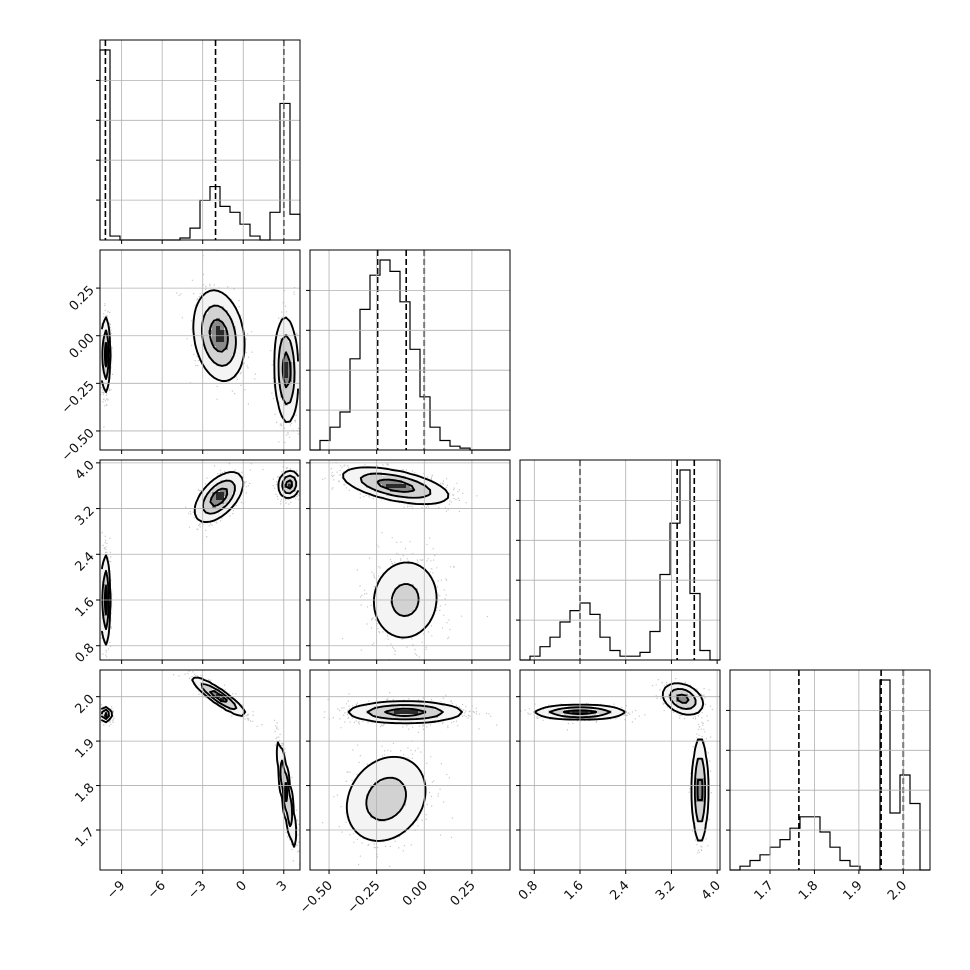 The height and width of the screenshot is (970, 970). I want to click on x-tick-label: 3, so click(282, 886).